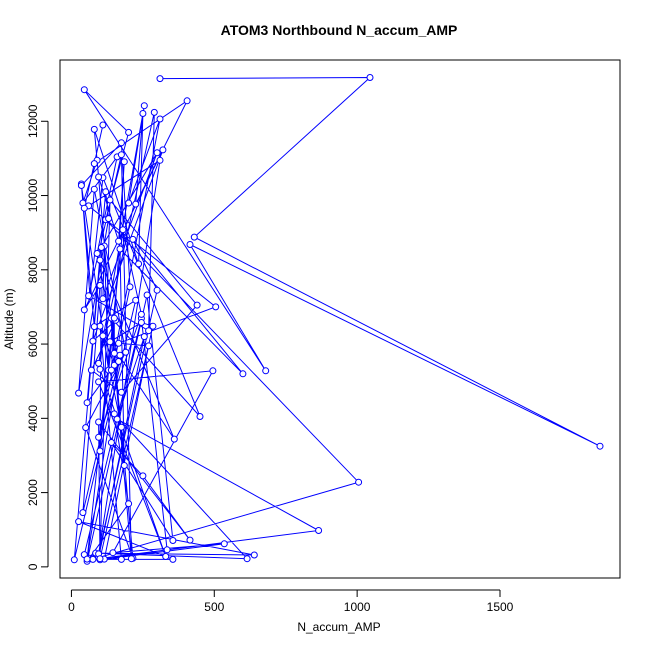  What do you see at coordinates (37, 337) in the screenshot?
I see `y-axis: 0 2000 4000 6000 8000 10000 12000` at bounding box center [37, 337].